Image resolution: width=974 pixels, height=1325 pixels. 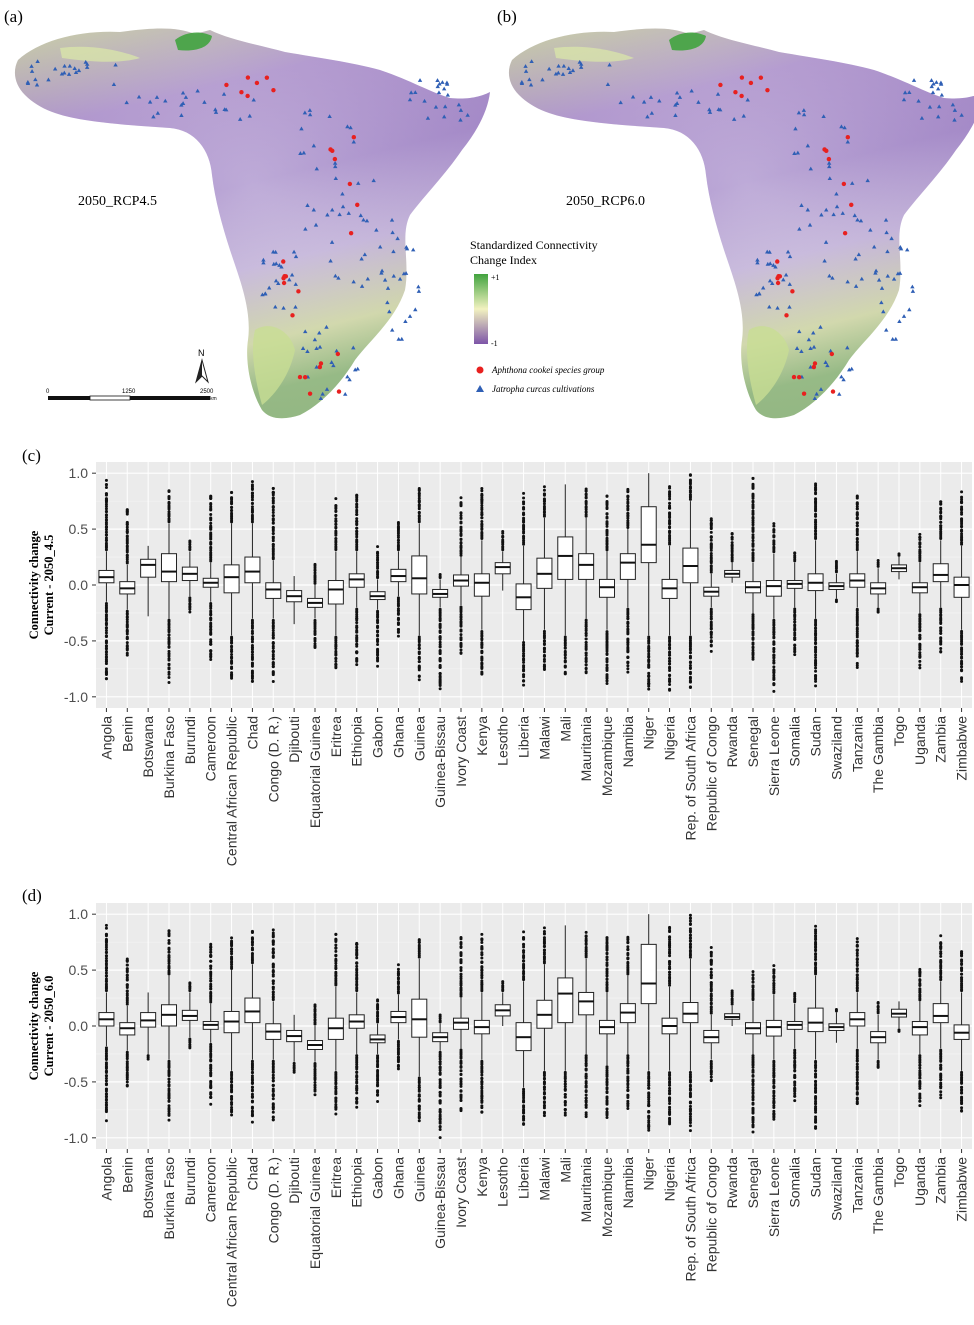 What do you see at coordinates (315, 606) in the screenshot?
I see `box-equatorial-guinea` at bounding box center [315, 606].